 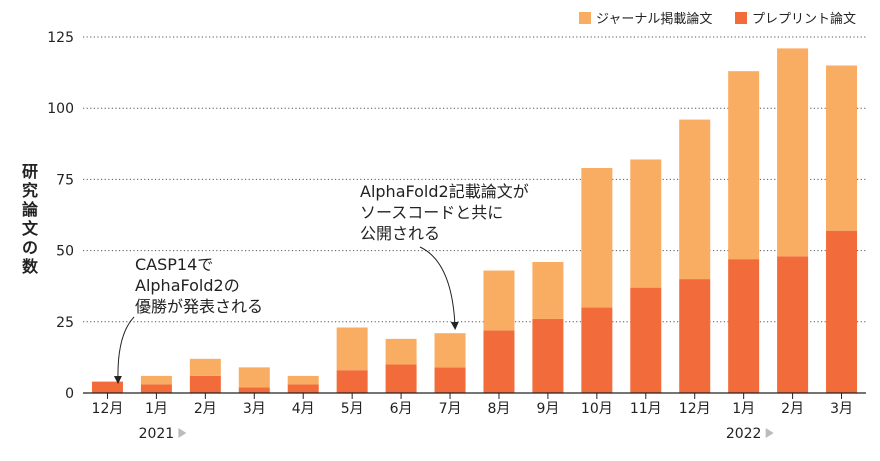 I want to click on year-label-2022: 2022, so click(x=744, y=434).